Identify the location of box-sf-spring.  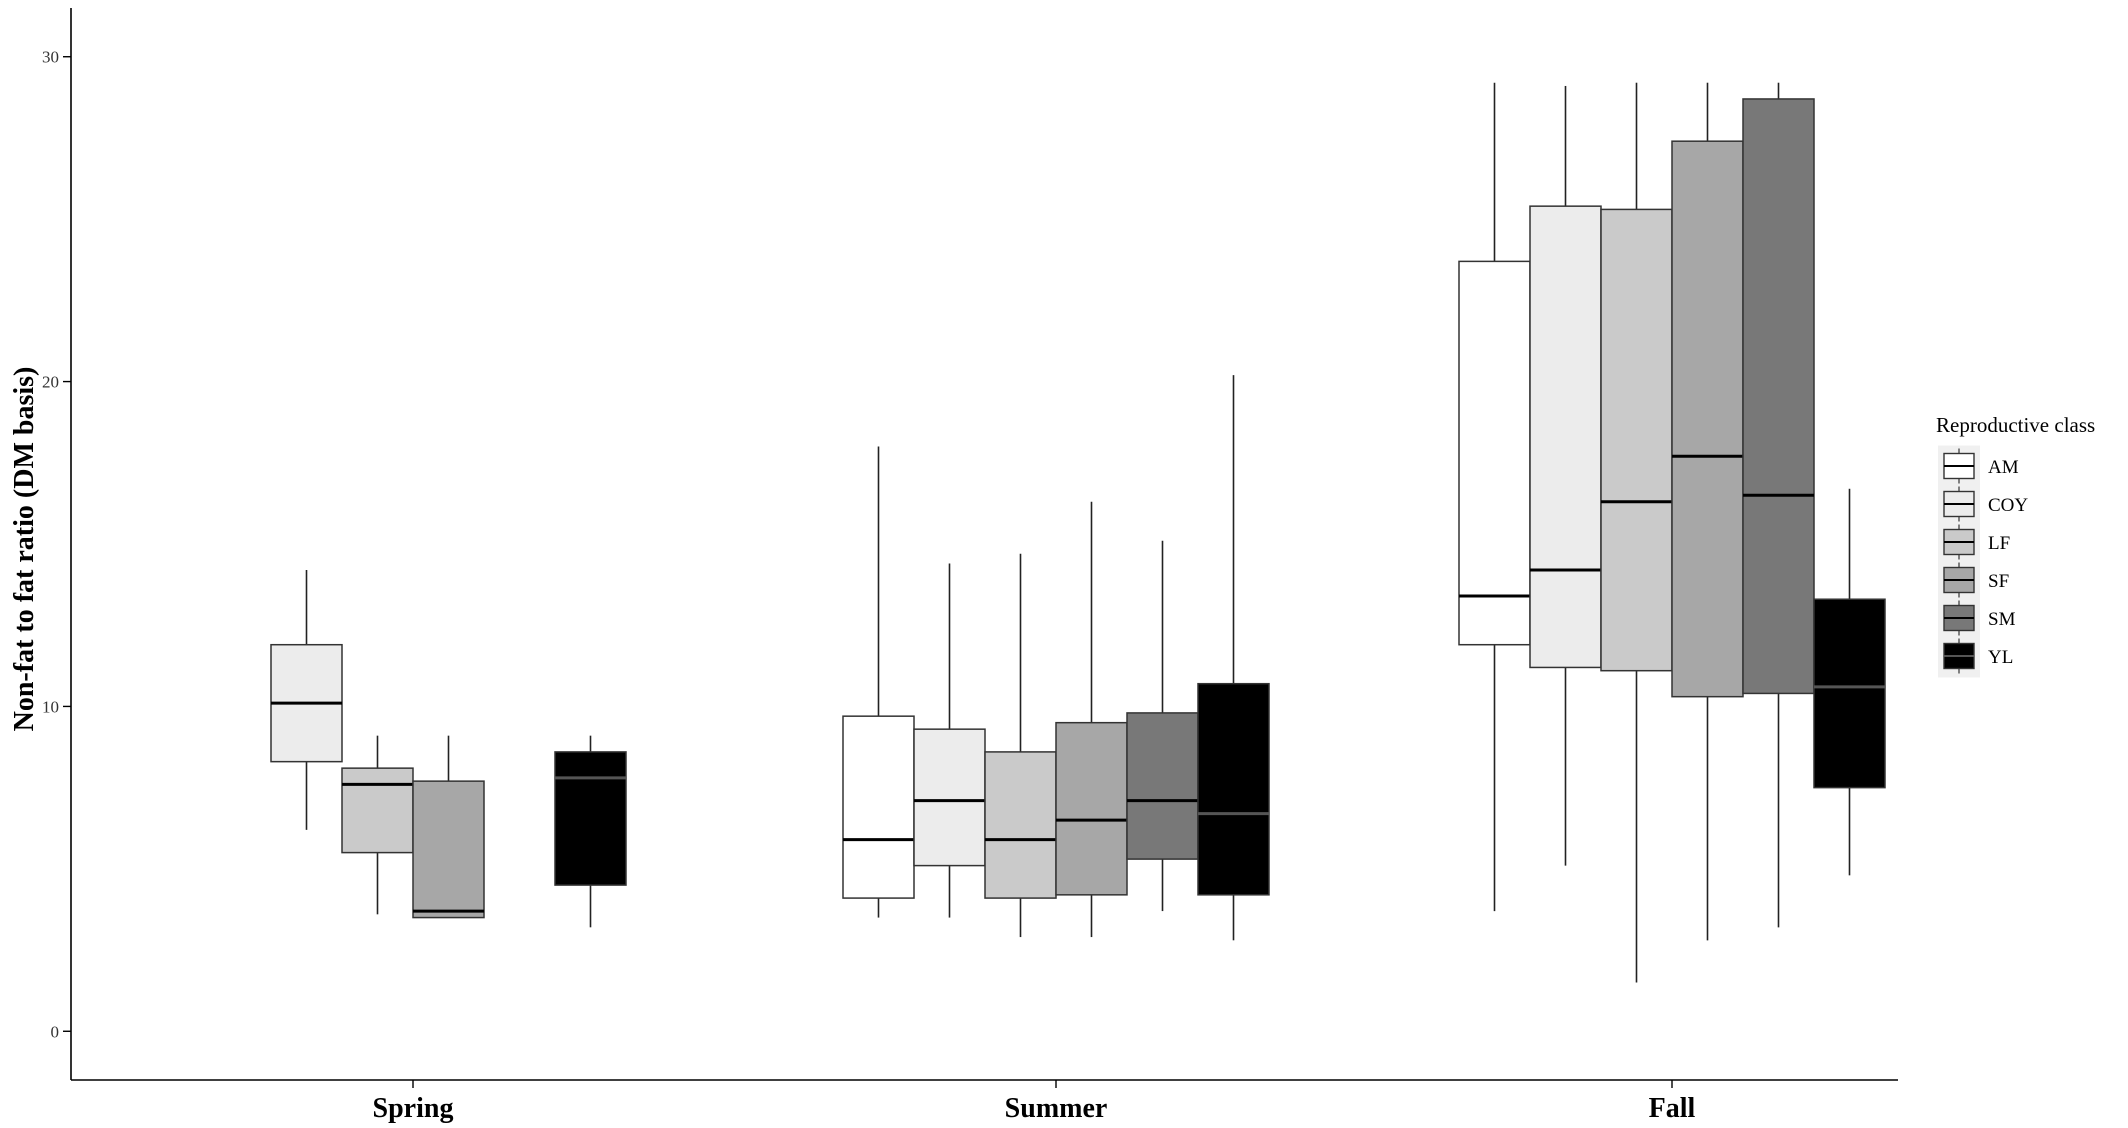
(448, 827).